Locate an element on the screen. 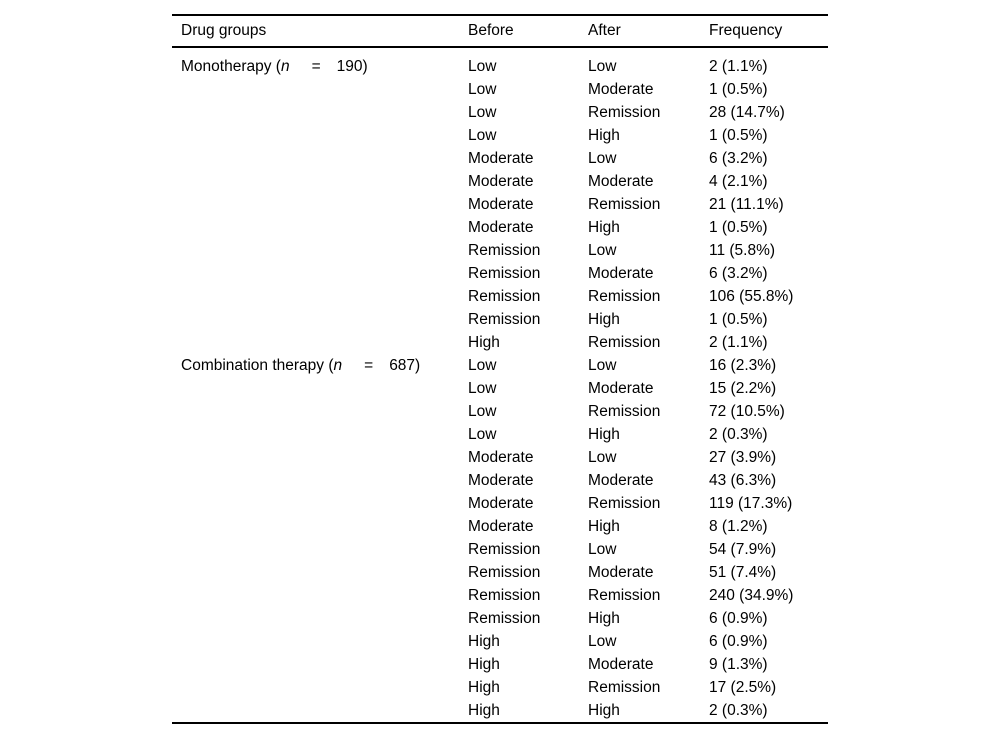 The height and width of the screenshot is (739, 1000). table-row: Remission Low 54 (7.9%) is located at coordinates (500, 549).